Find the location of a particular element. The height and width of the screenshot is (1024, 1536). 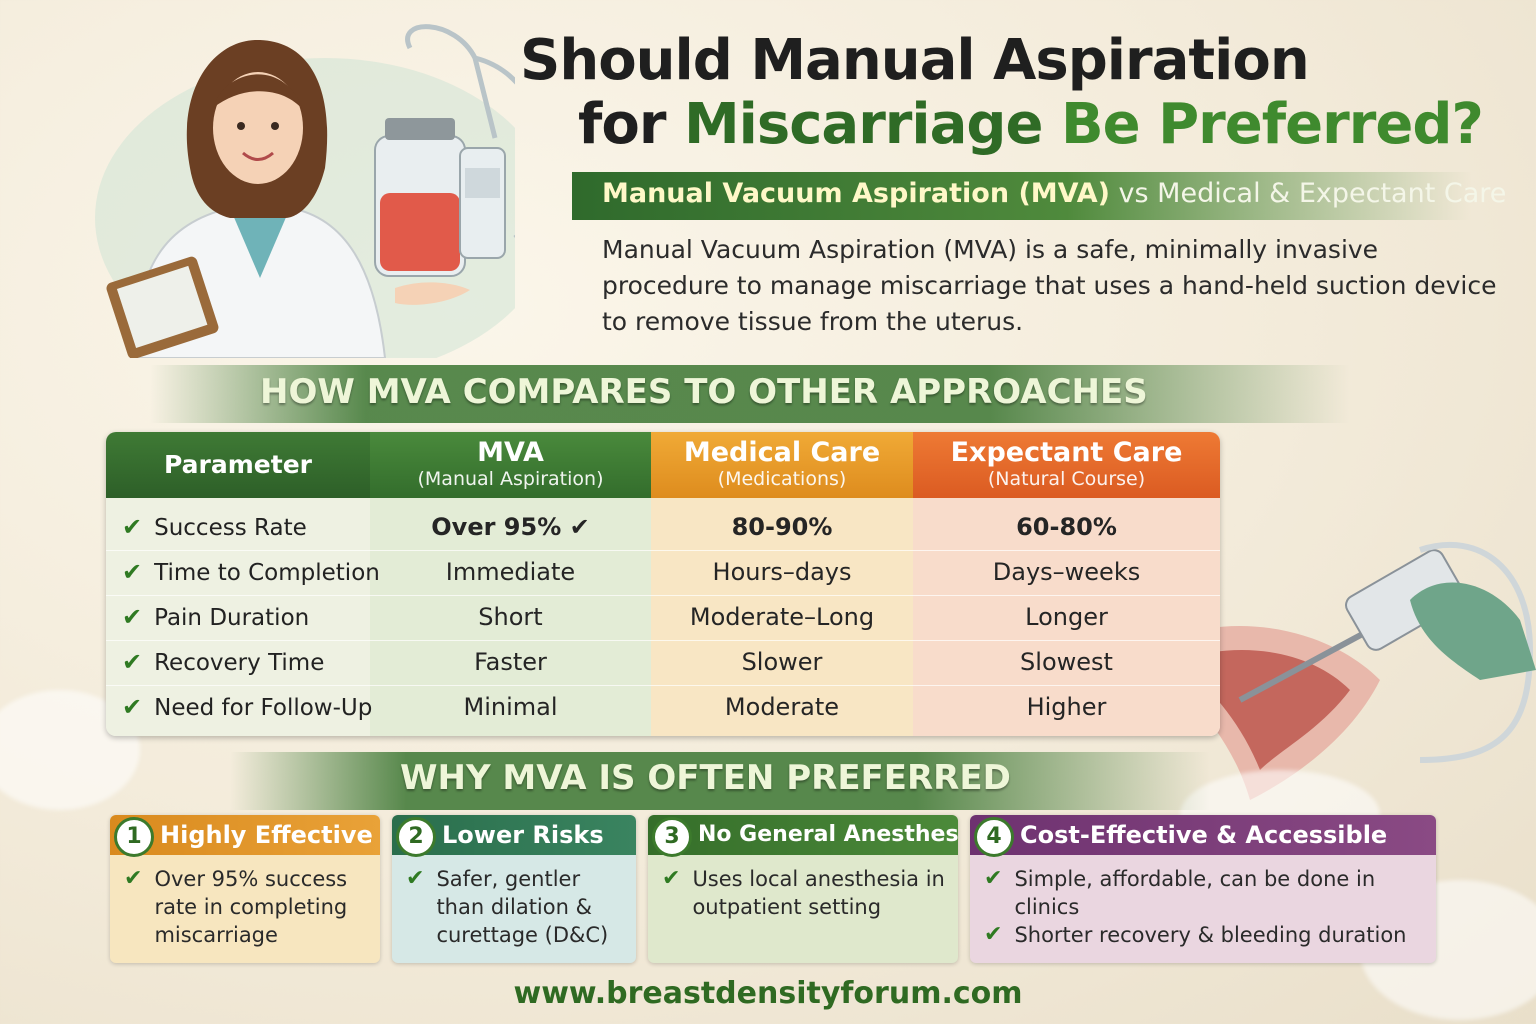

benefit-card-4-header: 4 Cost-Effective & Accessible is located at coordinates (1203, 836).